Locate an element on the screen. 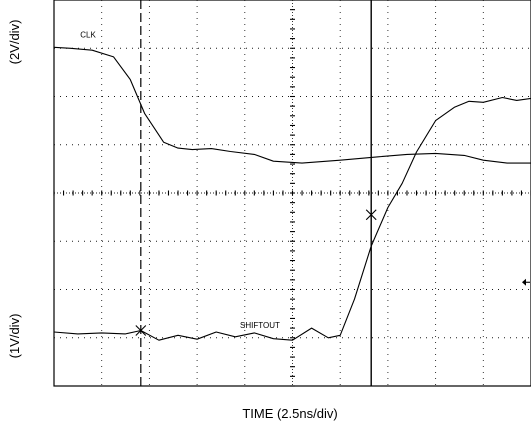  trace-label-clk: CLK is located at coordinates (88, 35).